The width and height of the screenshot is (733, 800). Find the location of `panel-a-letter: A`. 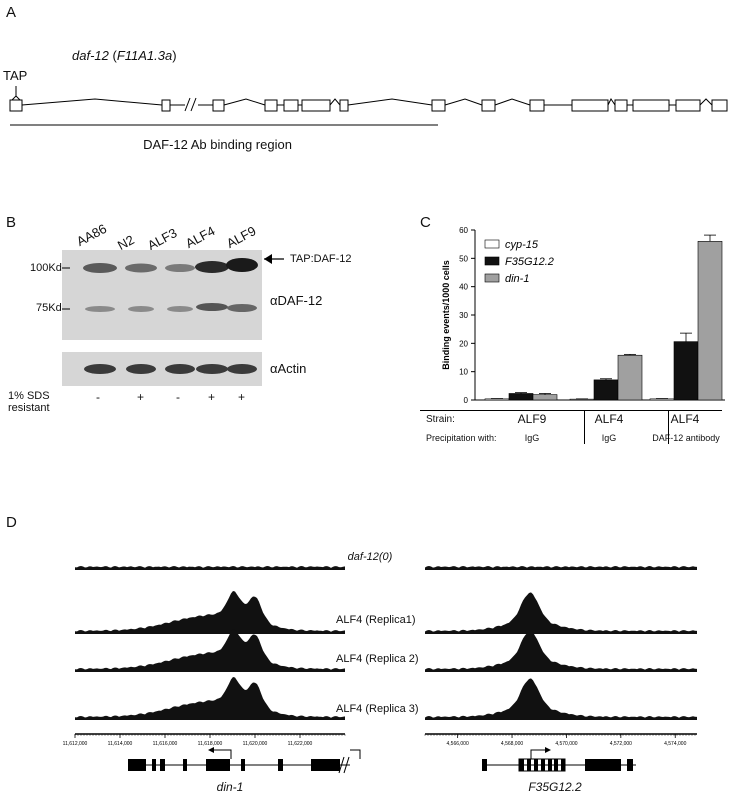

panel-a-letter: A is located at coordinates (11, 12).